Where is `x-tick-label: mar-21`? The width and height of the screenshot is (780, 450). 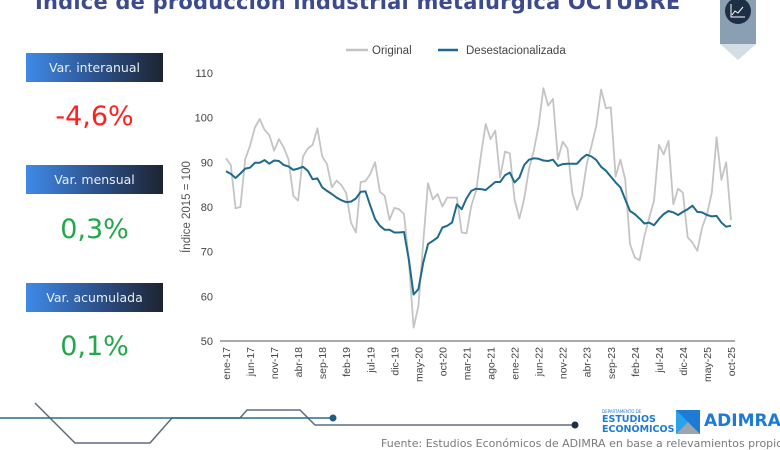
x-tick-label: mar-21 is located at coordinates (467, 363).